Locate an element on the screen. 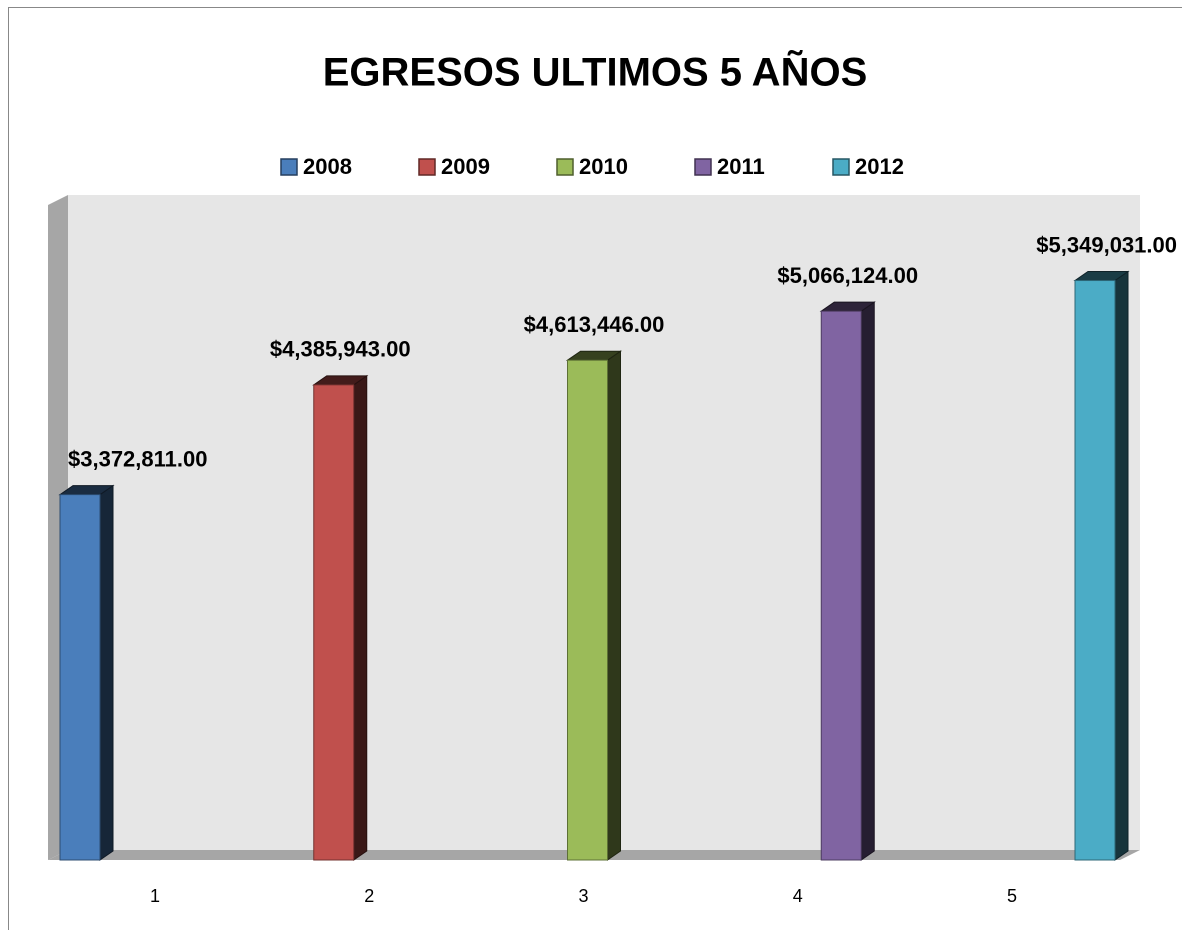 This screenshot has height=930, width=1182. data-label: $4,613,446.00 is located at coordinates (594, 324).